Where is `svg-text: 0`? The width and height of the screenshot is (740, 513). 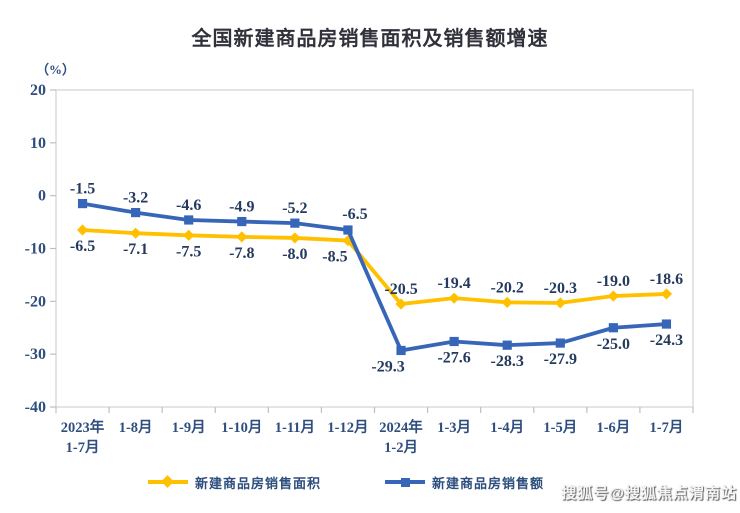 svg-text: 0 is located at coordinates (42, 196).